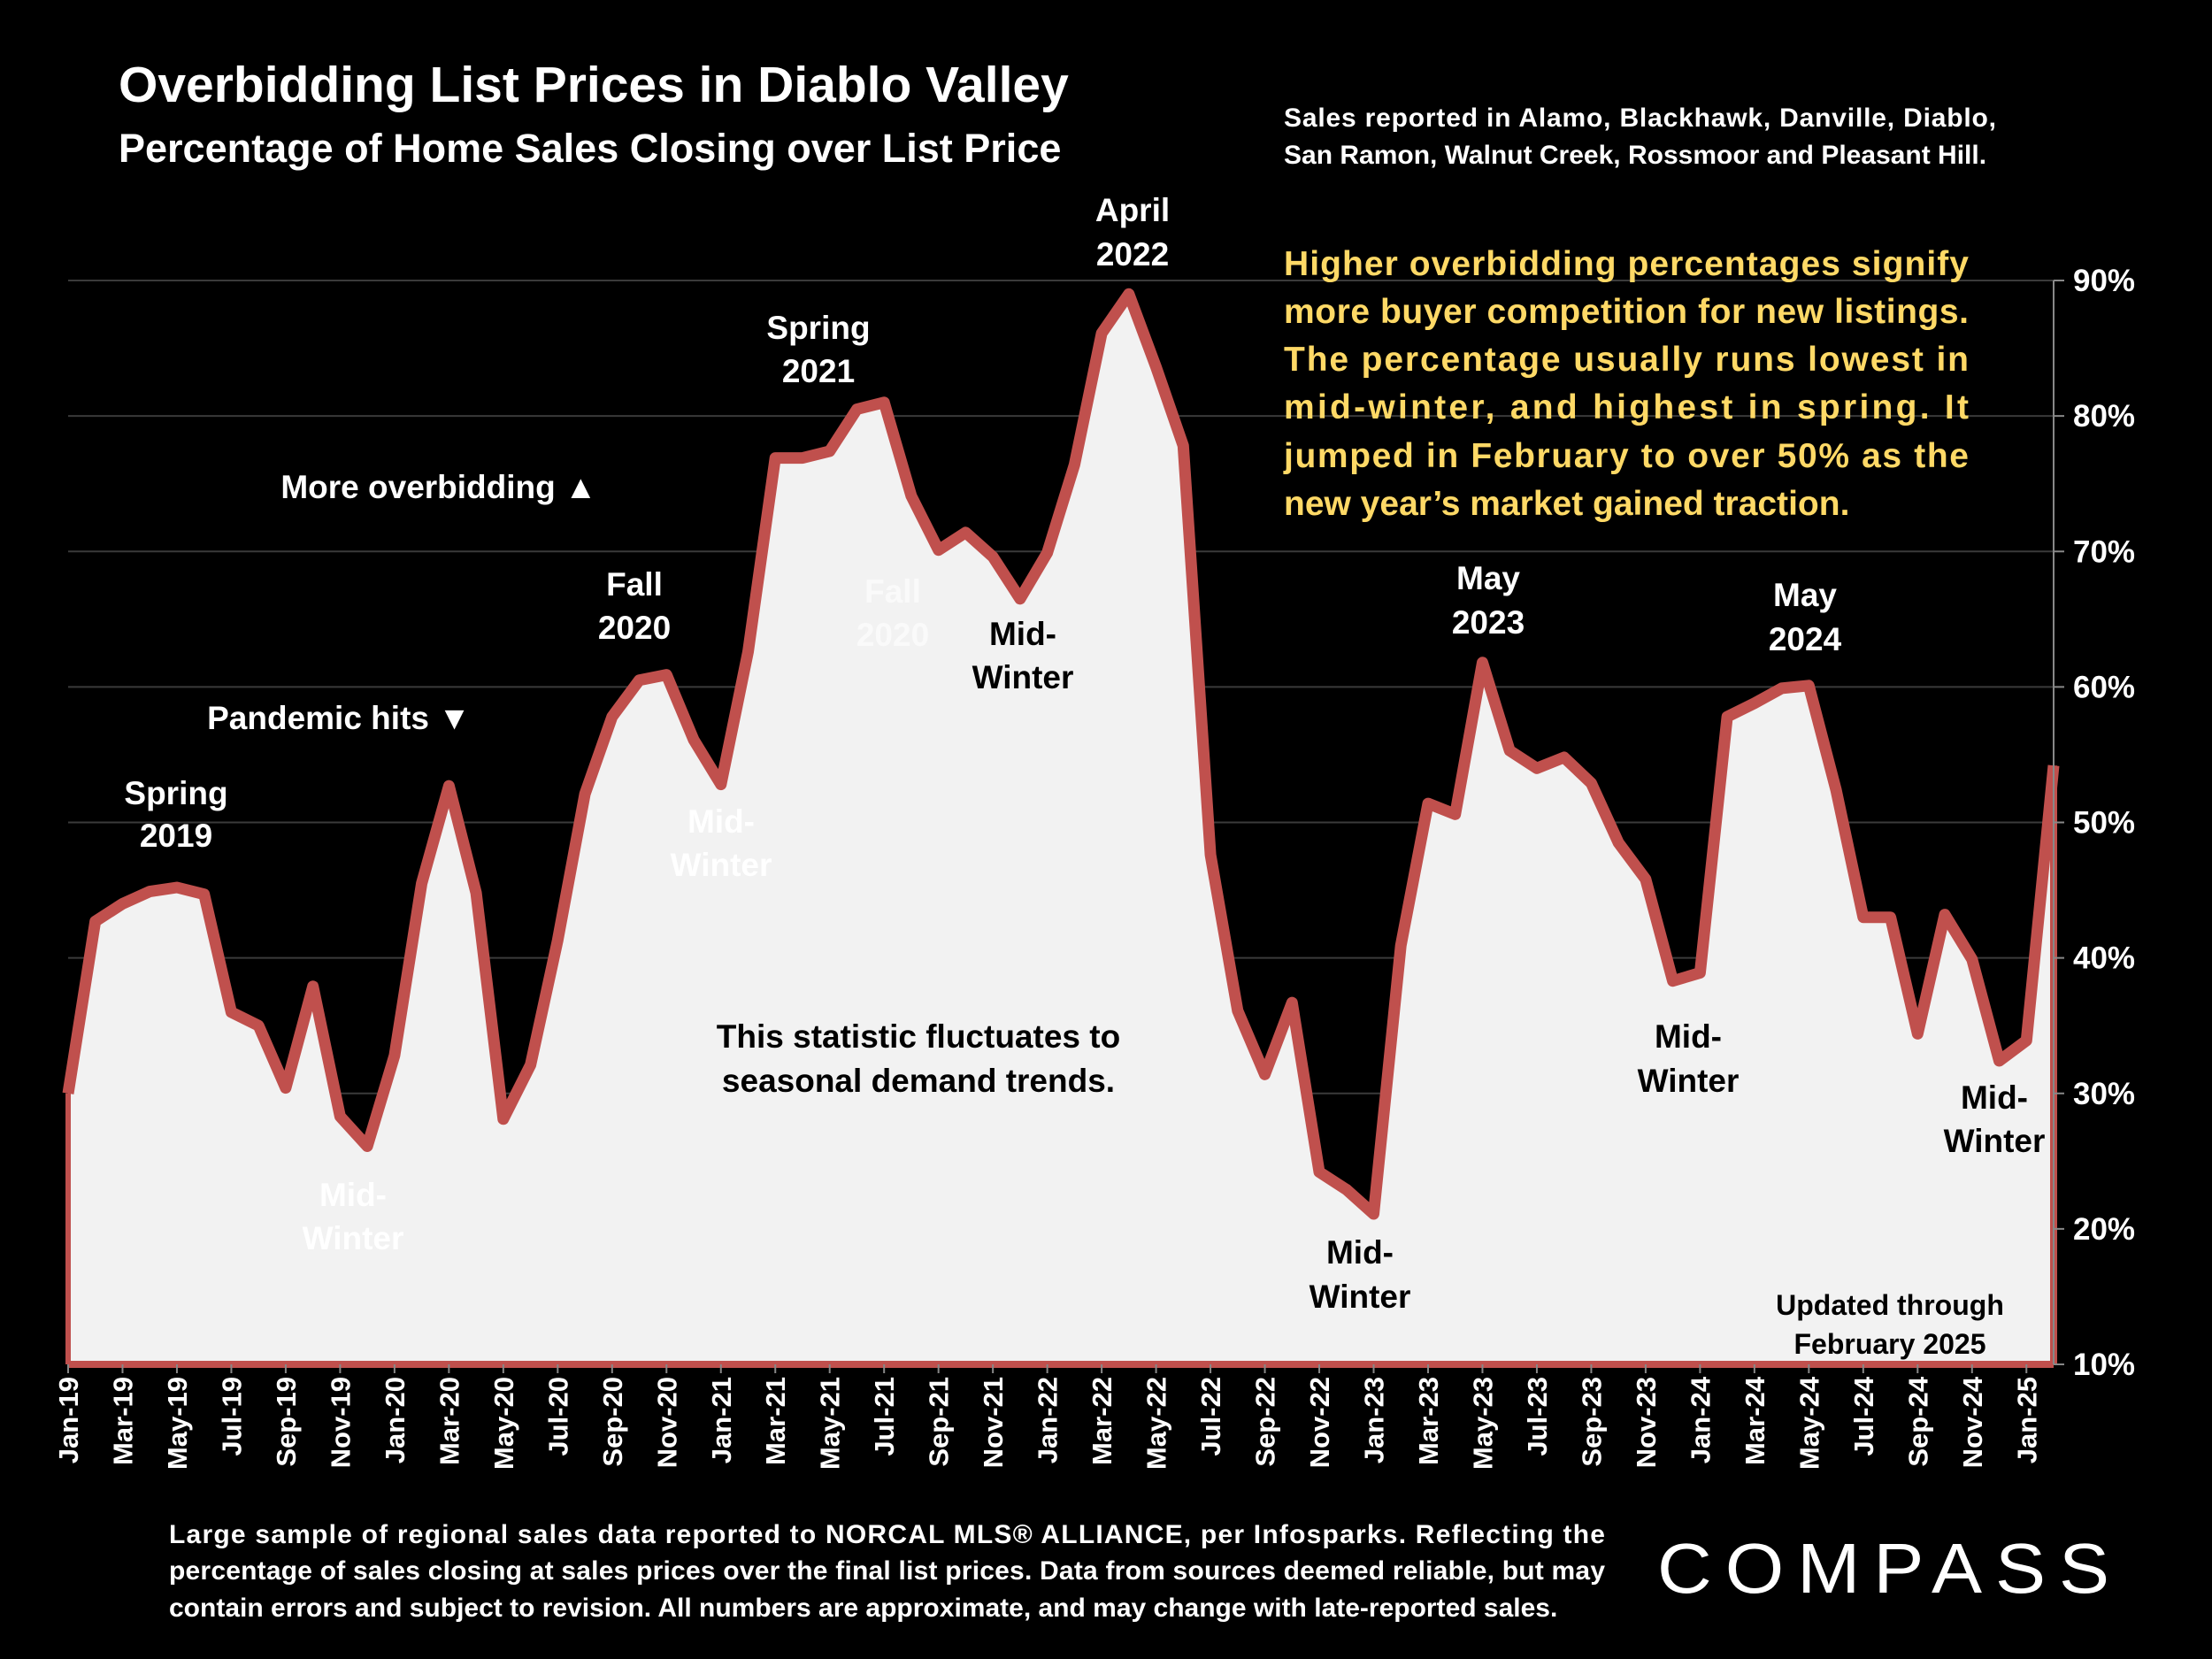  I want to click on x-tick-label: Mar-19, so click(123, 1421).